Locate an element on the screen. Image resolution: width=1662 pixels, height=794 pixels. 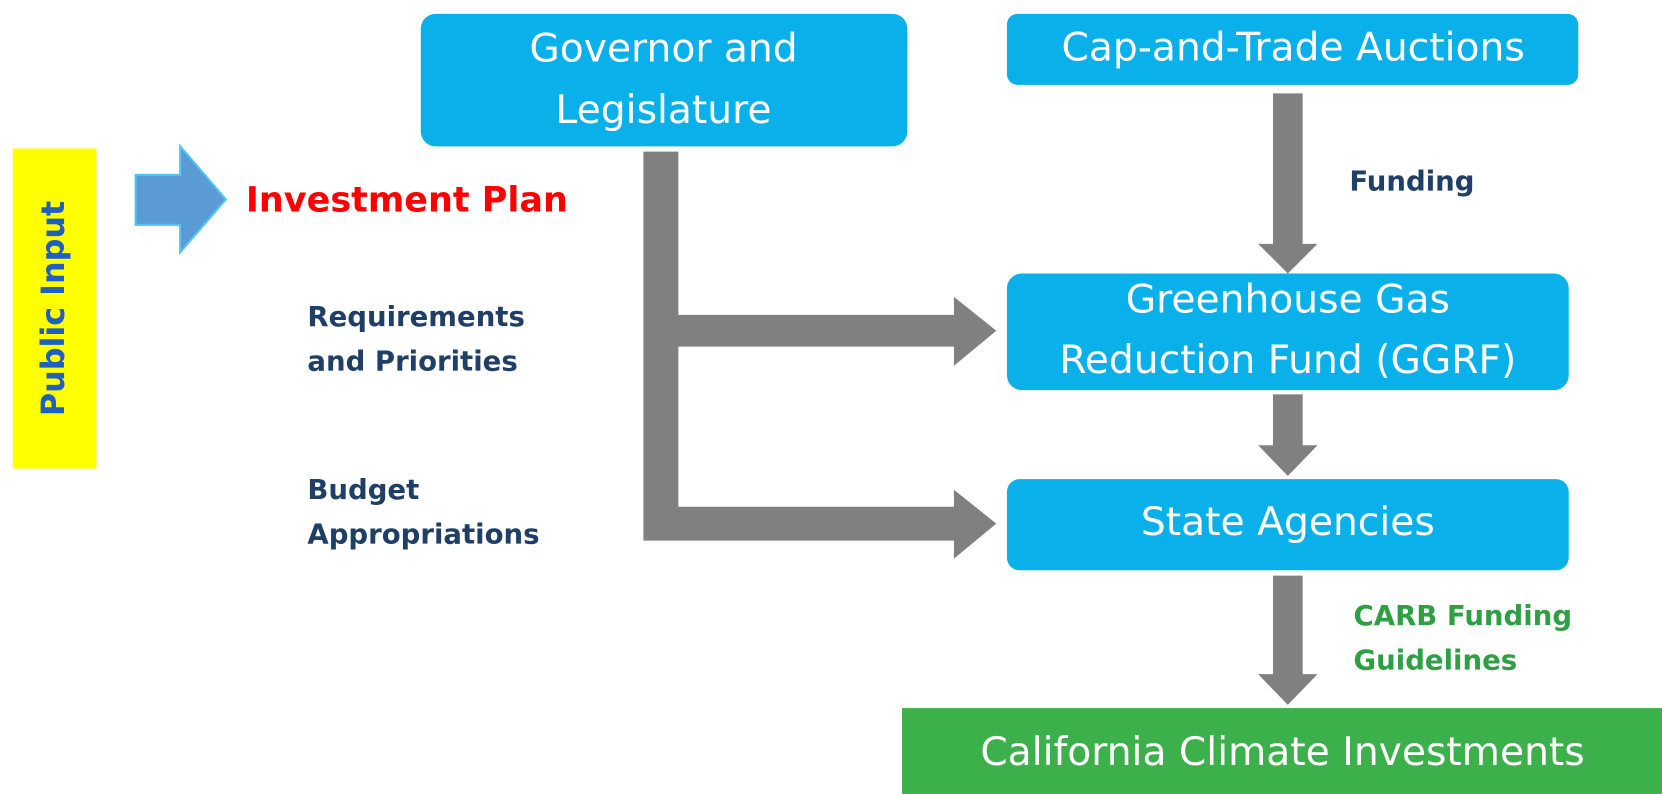
edge-label: and Priorities is located at coordinates (412, 362).